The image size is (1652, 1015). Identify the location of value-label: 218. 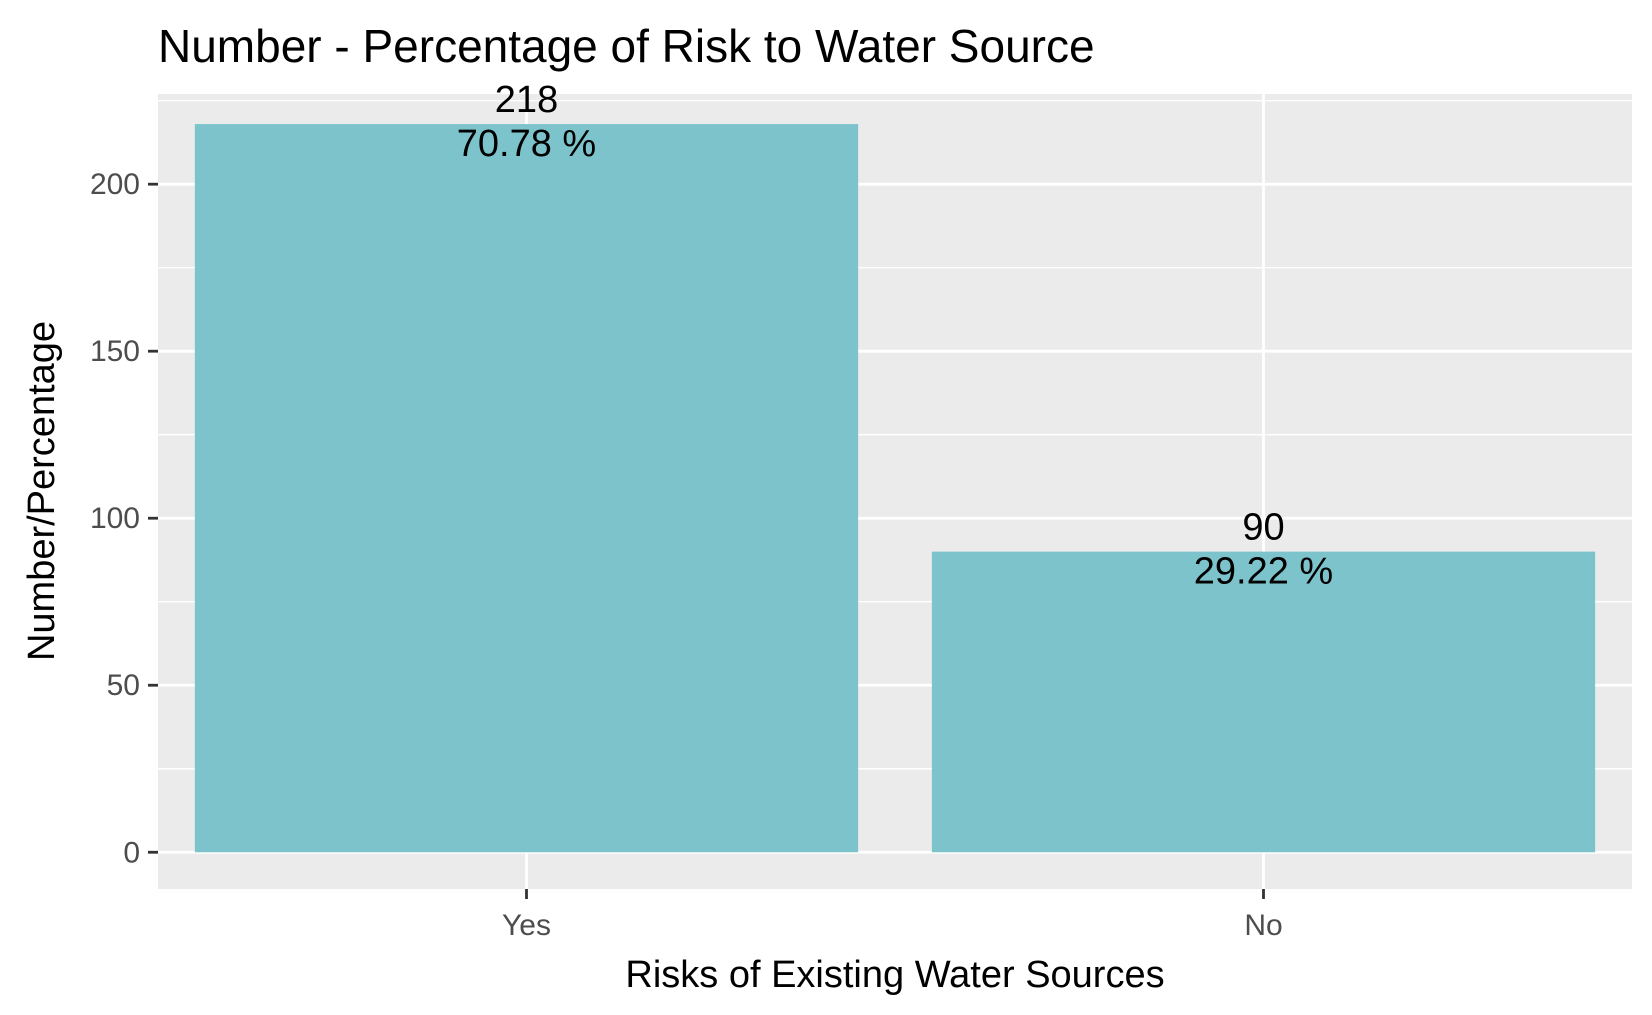
(526, 100).